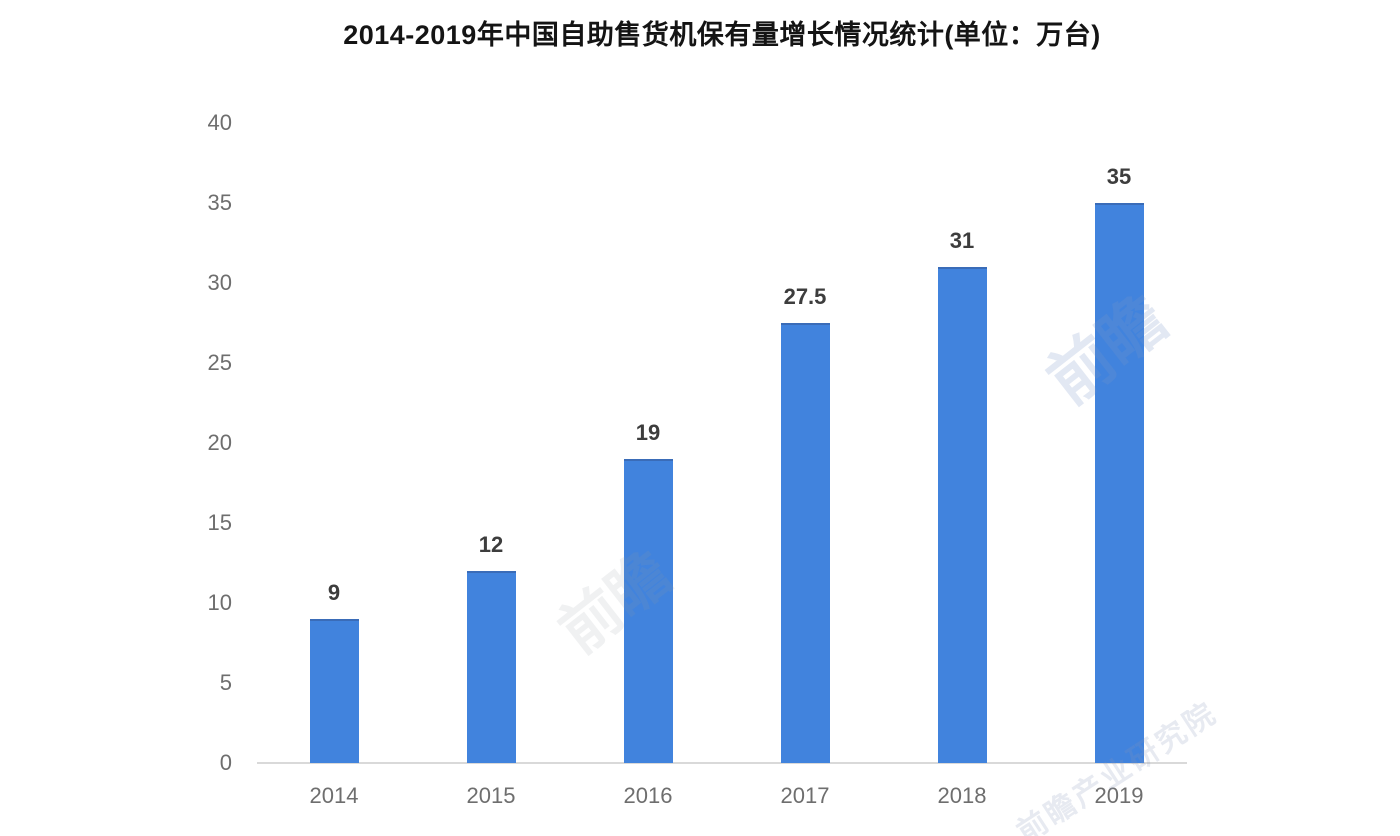 The image size is (1400, 836). Describe the element at coordinates (962, 515) in the screenshot. I see `bar-2018` at that location.